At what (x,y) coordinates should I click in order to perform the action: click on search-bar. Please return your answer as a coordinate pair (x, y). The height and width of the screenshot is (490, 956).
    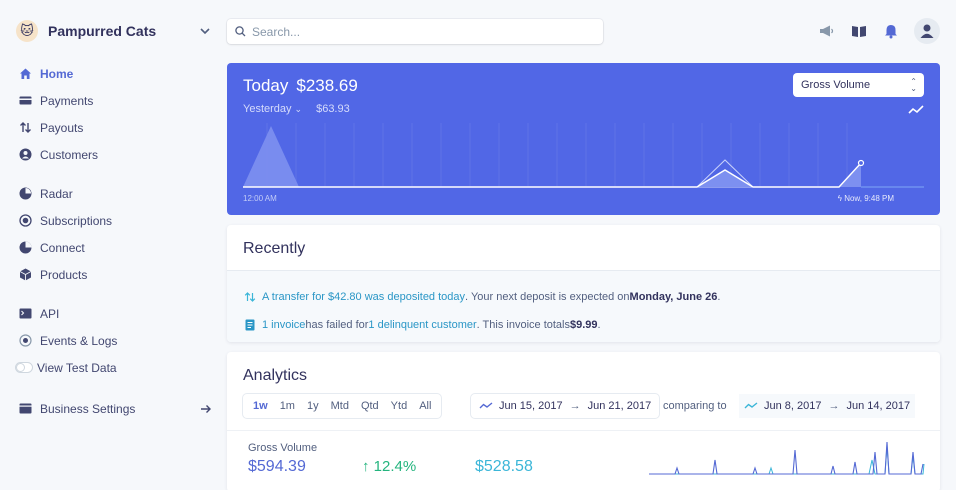
    Looking at the image, I should click on (415, 31).